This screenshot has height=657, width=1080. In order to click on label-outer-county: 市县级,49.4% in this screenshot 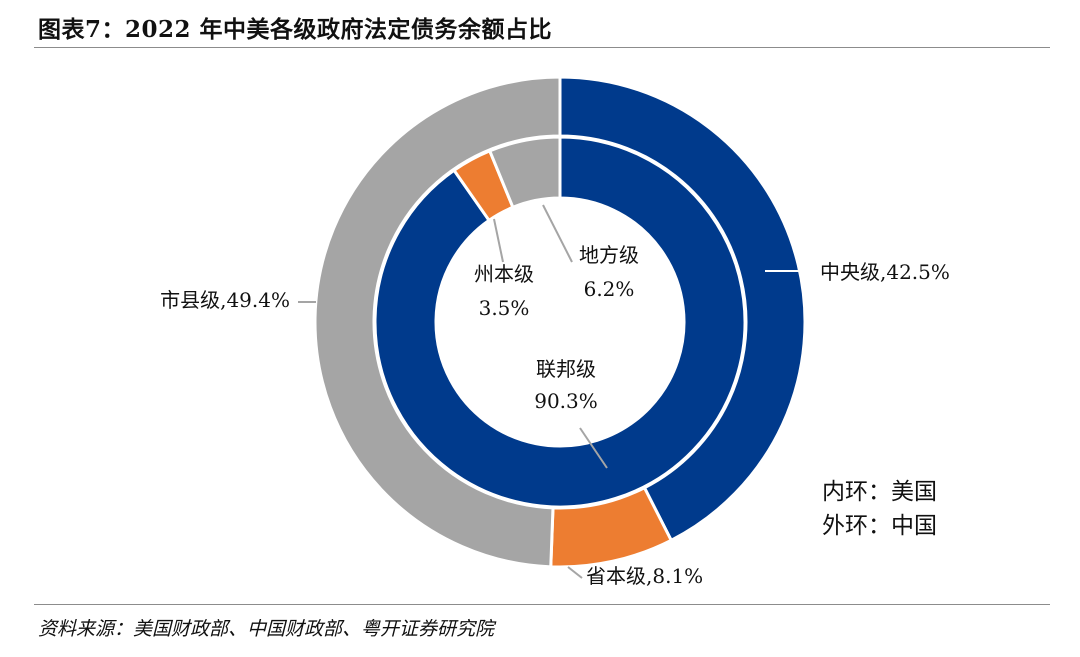, I will do `click(225, 300)`.